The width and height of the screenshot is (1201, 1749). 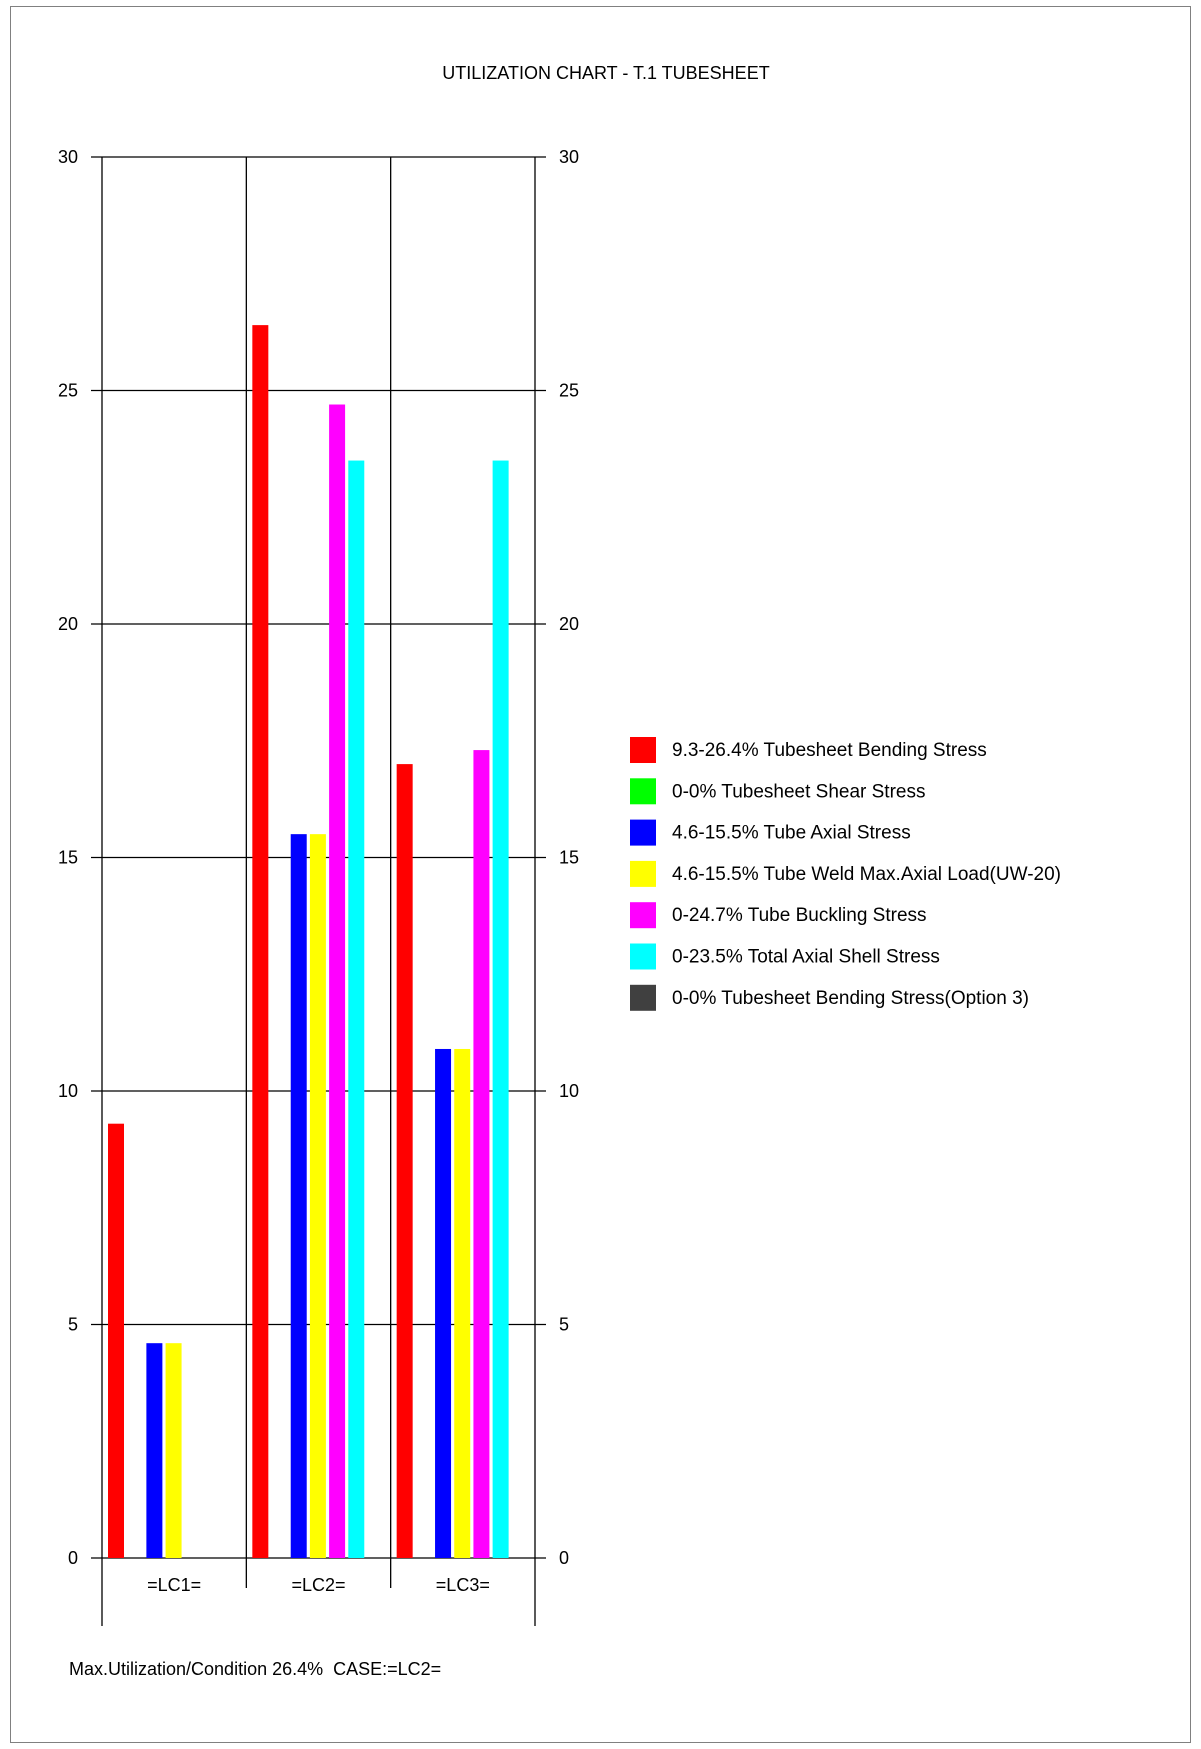 I want to click on y-tick-label-right: 5, so click(x=564, y=1325).